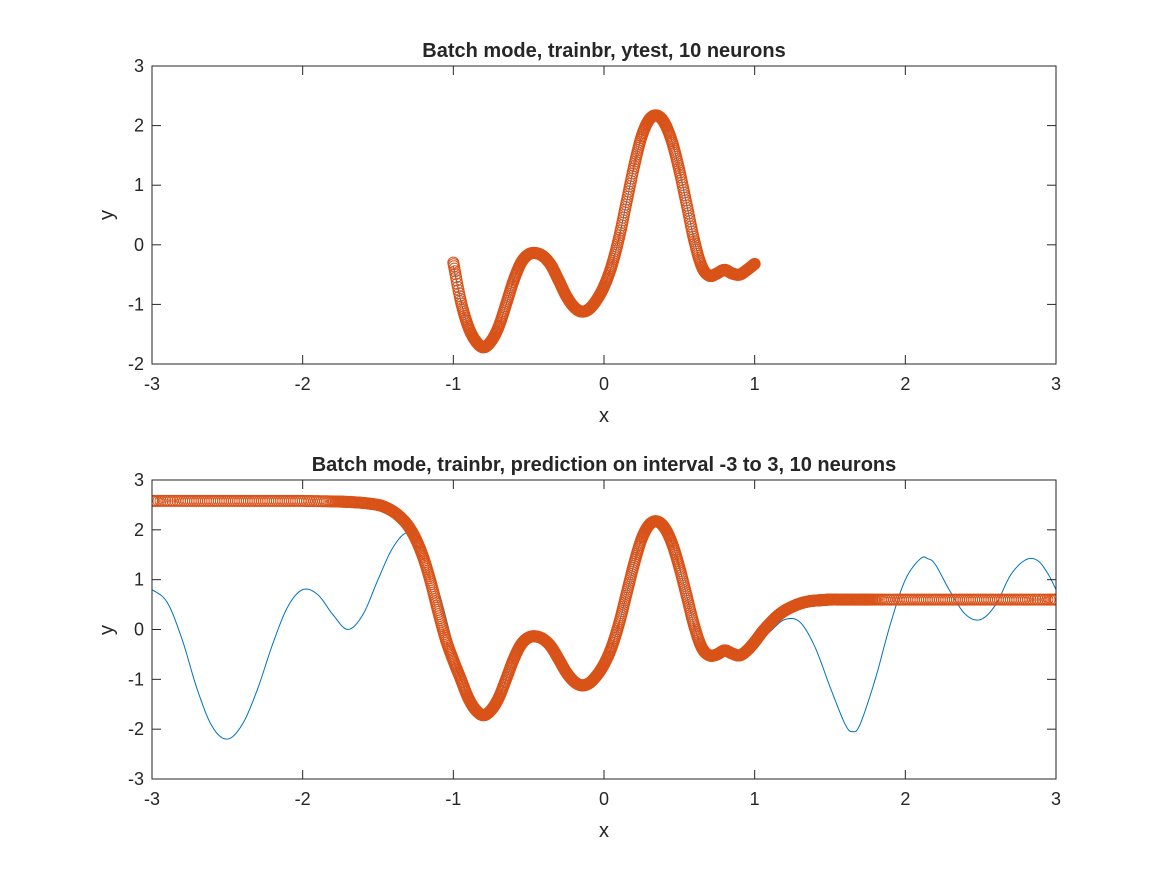  What do you see at coordinates (107, 215) in the screenshot?
I see `top-subplot-ylabel: y` at bounding box center [107, 215].